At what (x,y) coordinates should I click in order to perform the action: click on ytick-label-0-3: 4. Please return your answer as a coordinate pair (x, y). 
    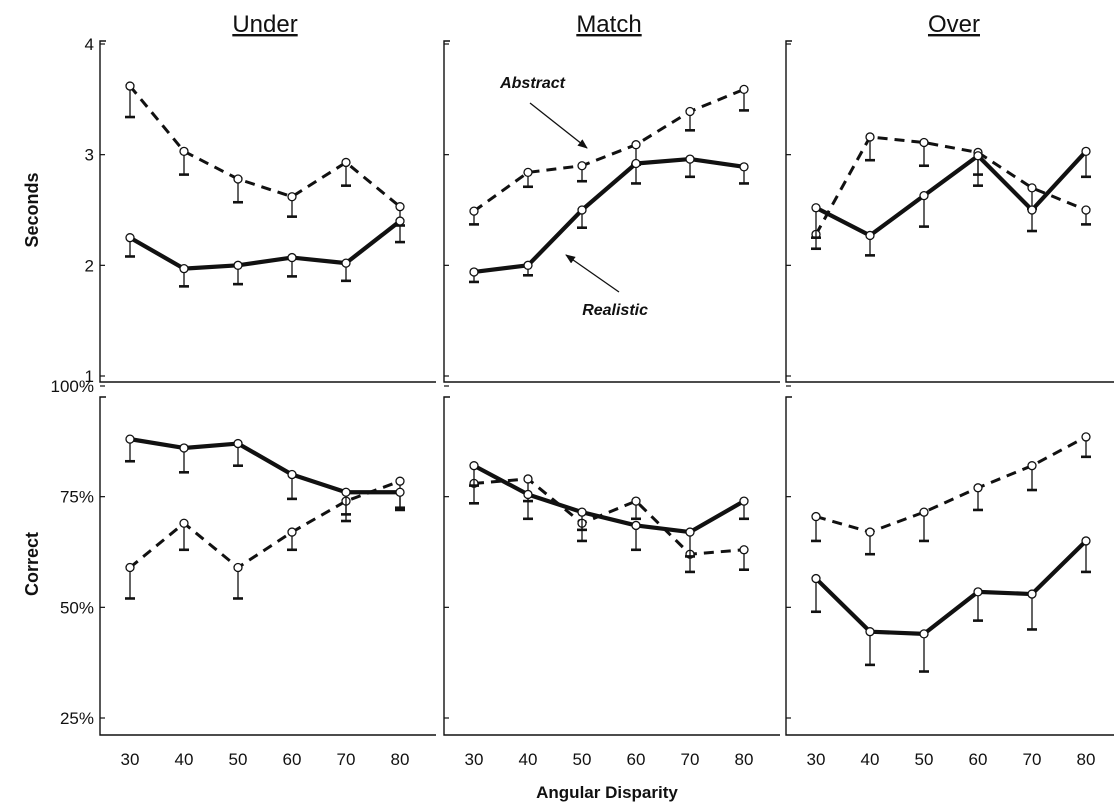
    Looking at the image, I should click on (89, 44).